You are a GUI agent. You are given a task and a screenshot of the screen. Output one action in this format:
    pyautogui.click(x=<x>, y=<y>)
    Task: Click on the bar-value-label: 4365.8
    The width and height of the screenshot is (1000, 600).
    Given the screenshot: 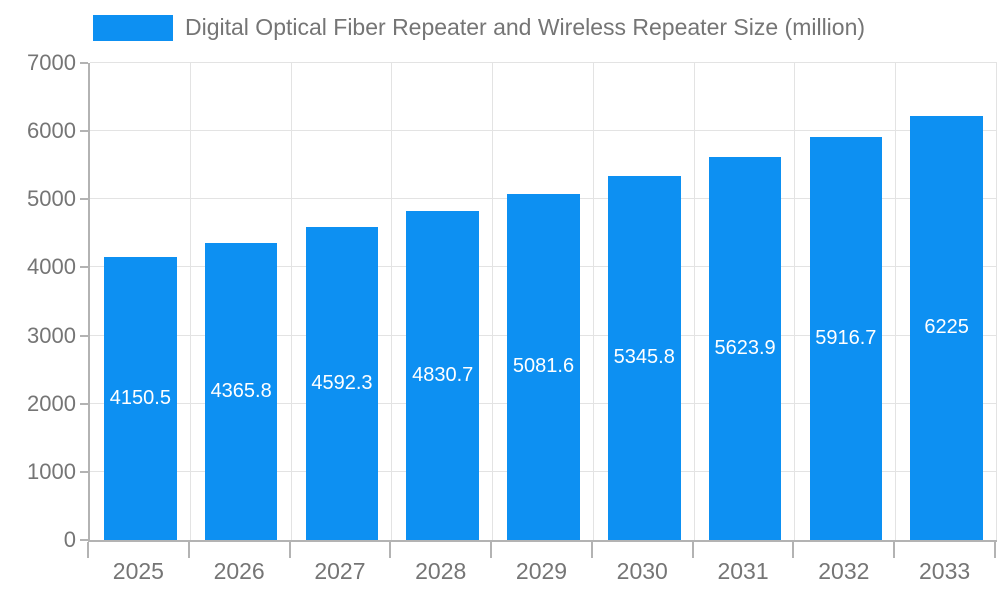 What is the action you would take?
    pyautogui.click(x=241, y=390)
    